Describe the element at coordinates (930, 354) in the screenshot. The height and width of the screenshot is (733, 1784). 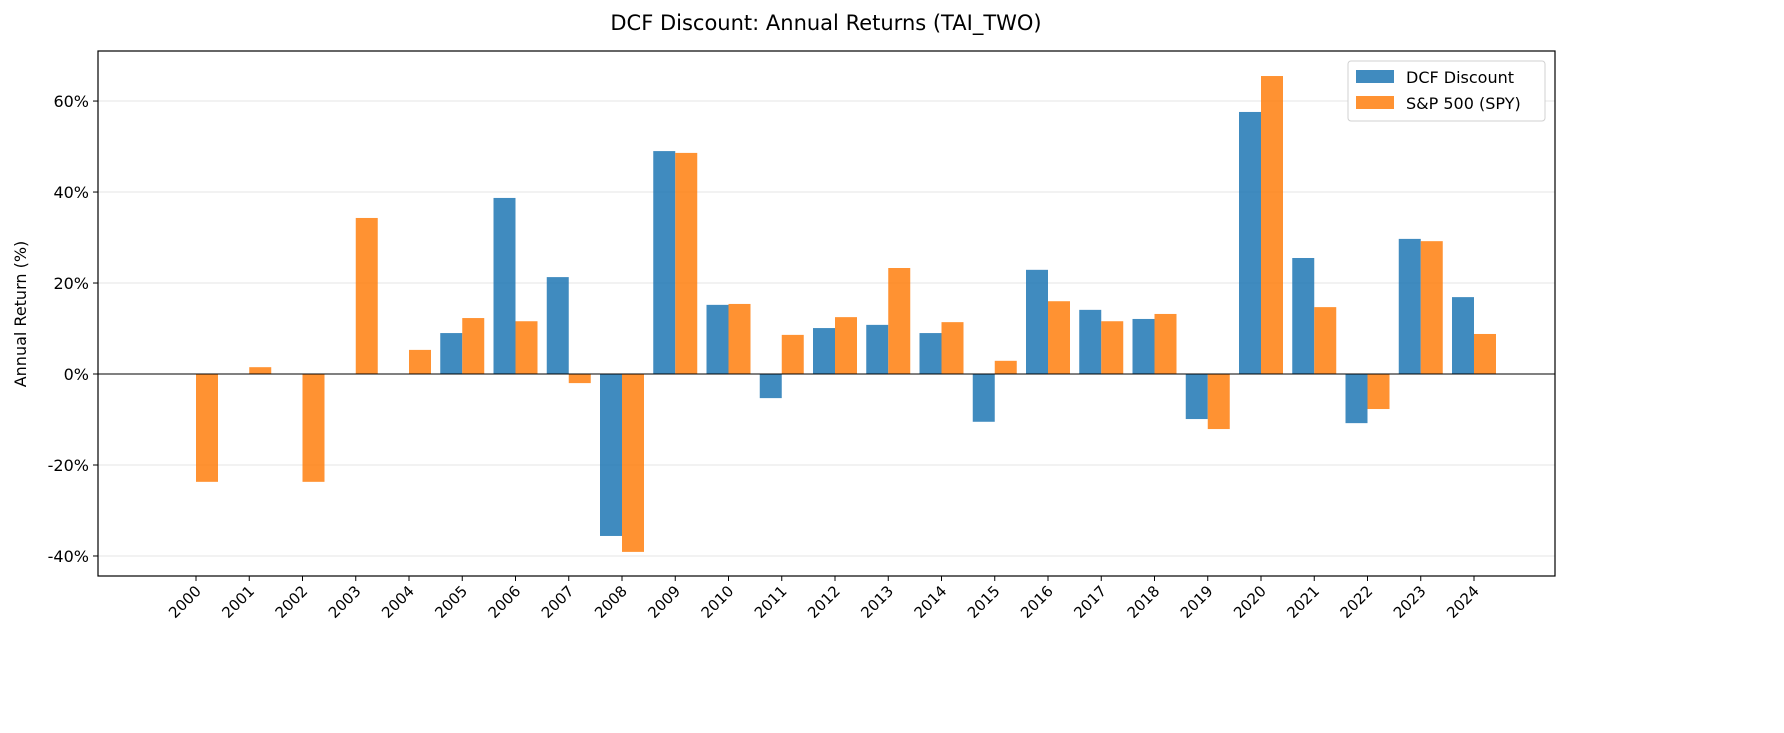
I see `bar-dcf-2014` at that location.